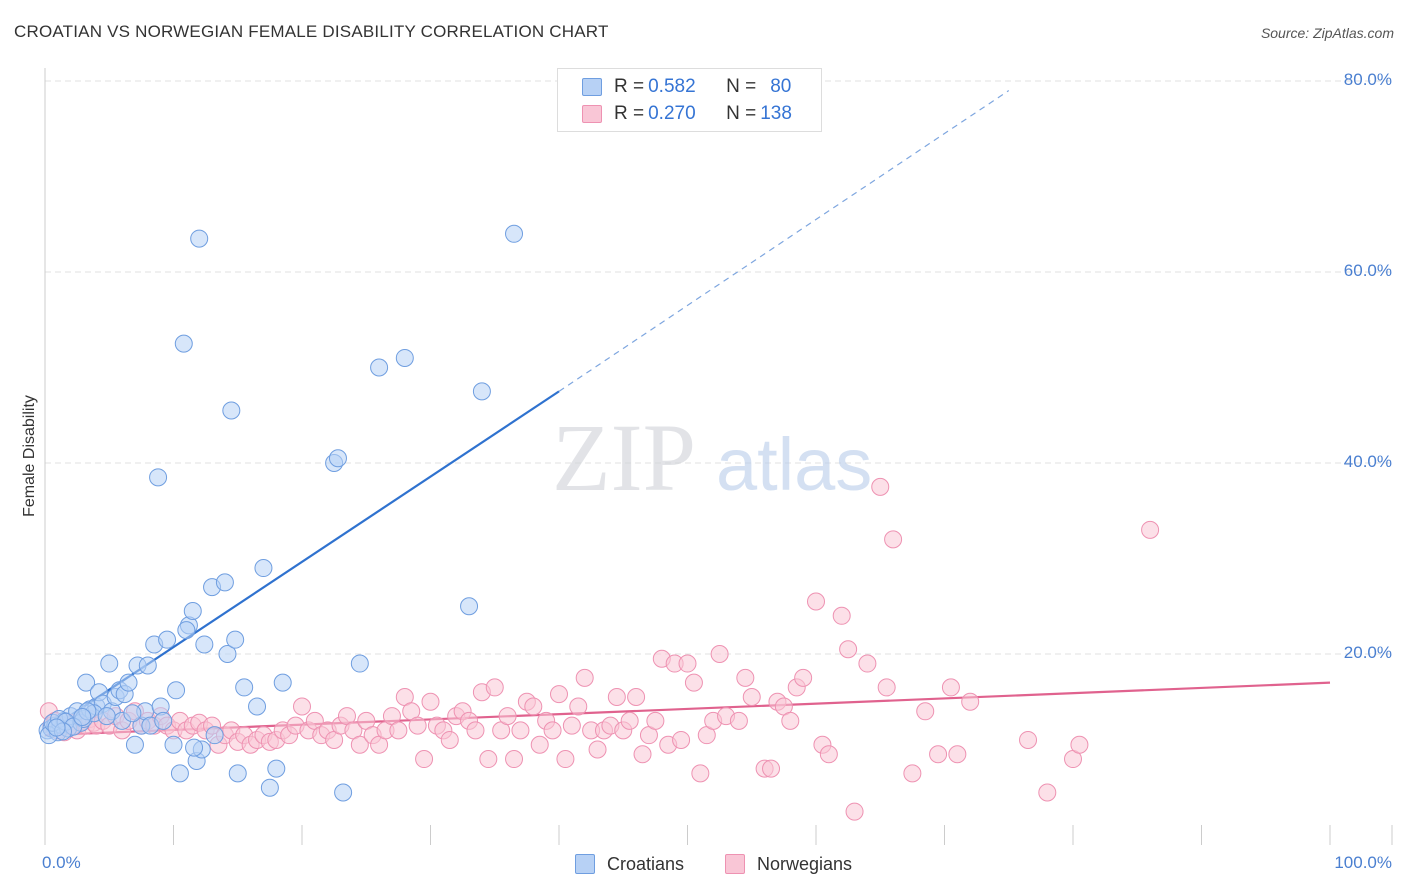 Image resolution: width=1406 pixels, height=892 pixels. I want to click on legend-n-value: 80, so click(781, 86).